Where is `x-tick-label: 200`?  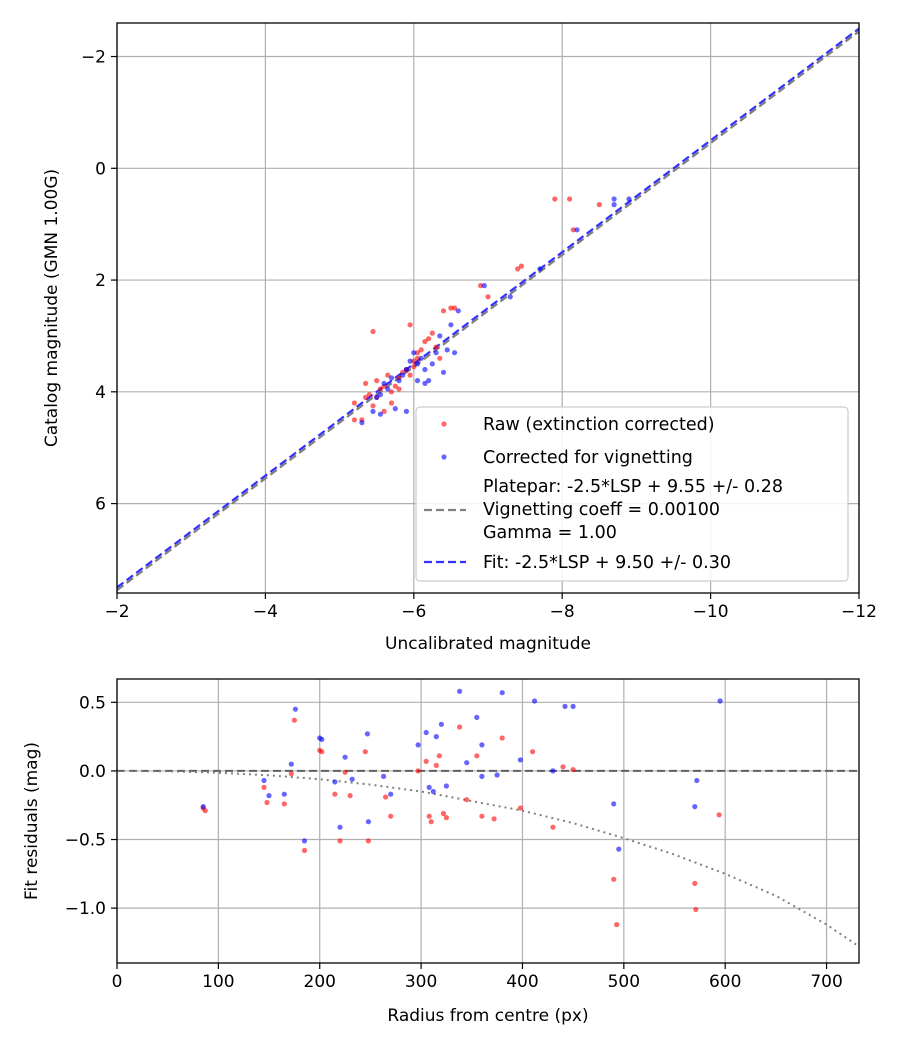 x-tick-label: 200 is located at coordinates (320, 982).